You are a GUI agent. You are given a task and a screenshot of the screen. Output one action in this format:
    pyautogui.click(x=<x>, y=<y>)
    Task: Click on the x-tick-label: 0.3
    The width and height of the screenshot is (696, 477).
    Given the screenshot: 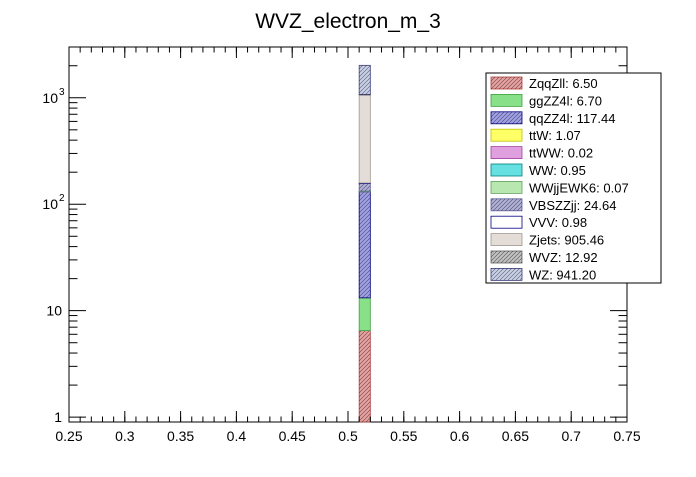 What is the action you would take?
    pyautogui.click(x=125, y=436)
    